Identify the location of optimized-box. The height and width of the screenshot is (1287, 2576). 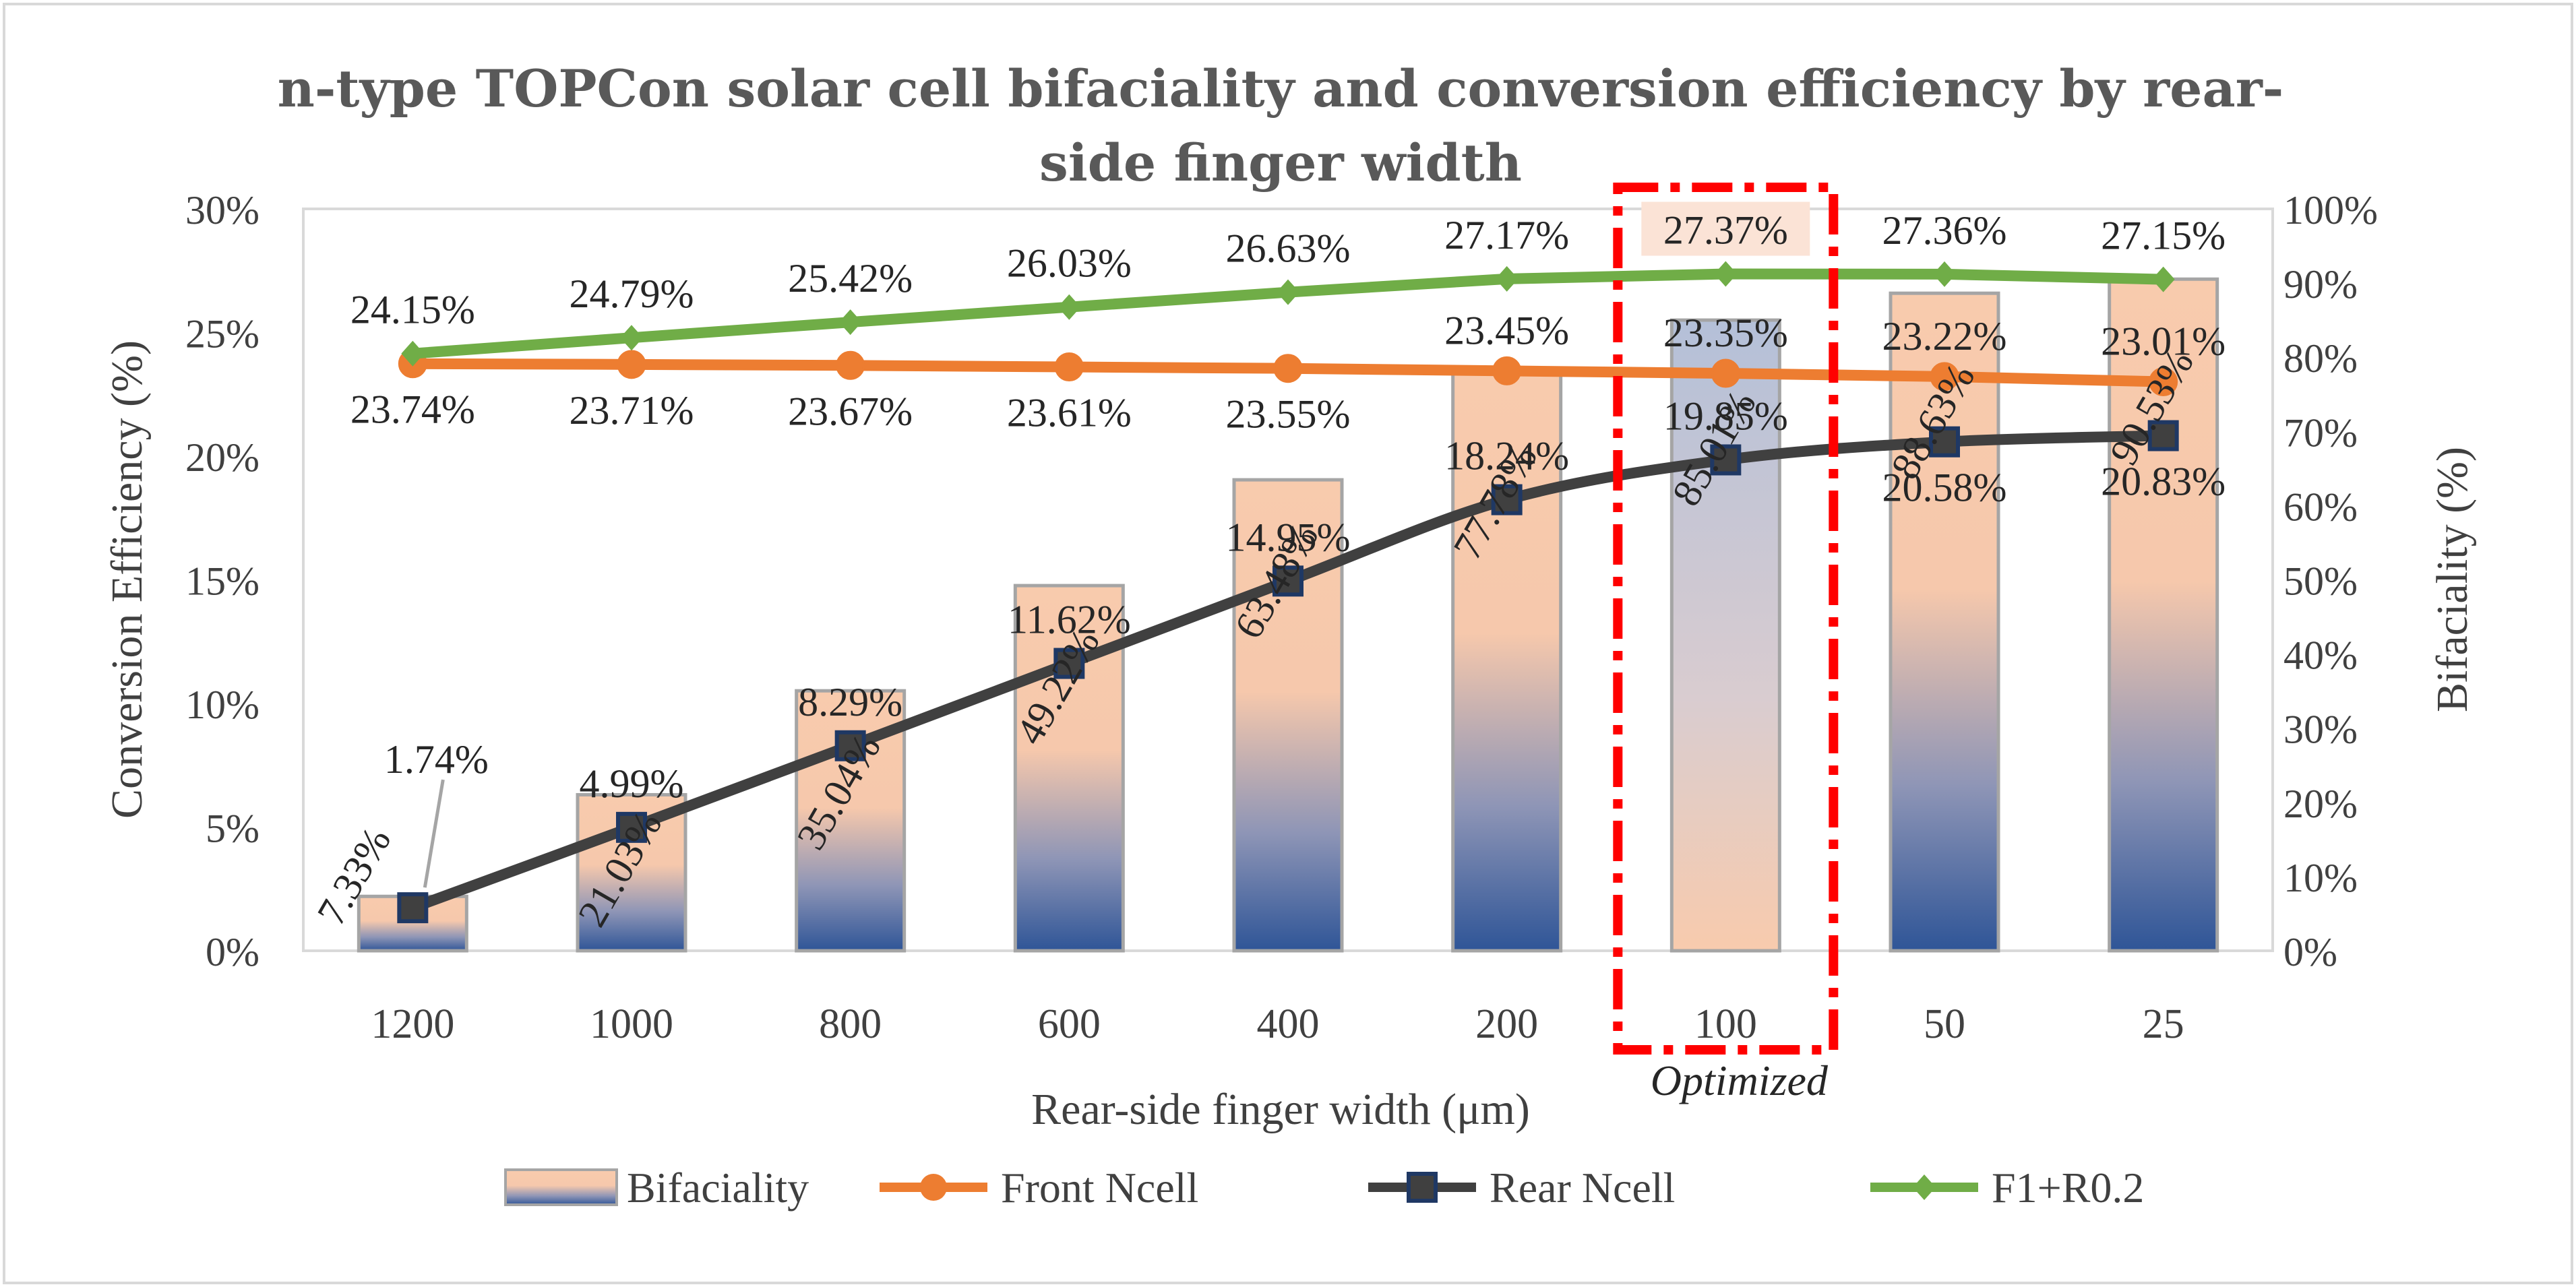
(1726, 619).